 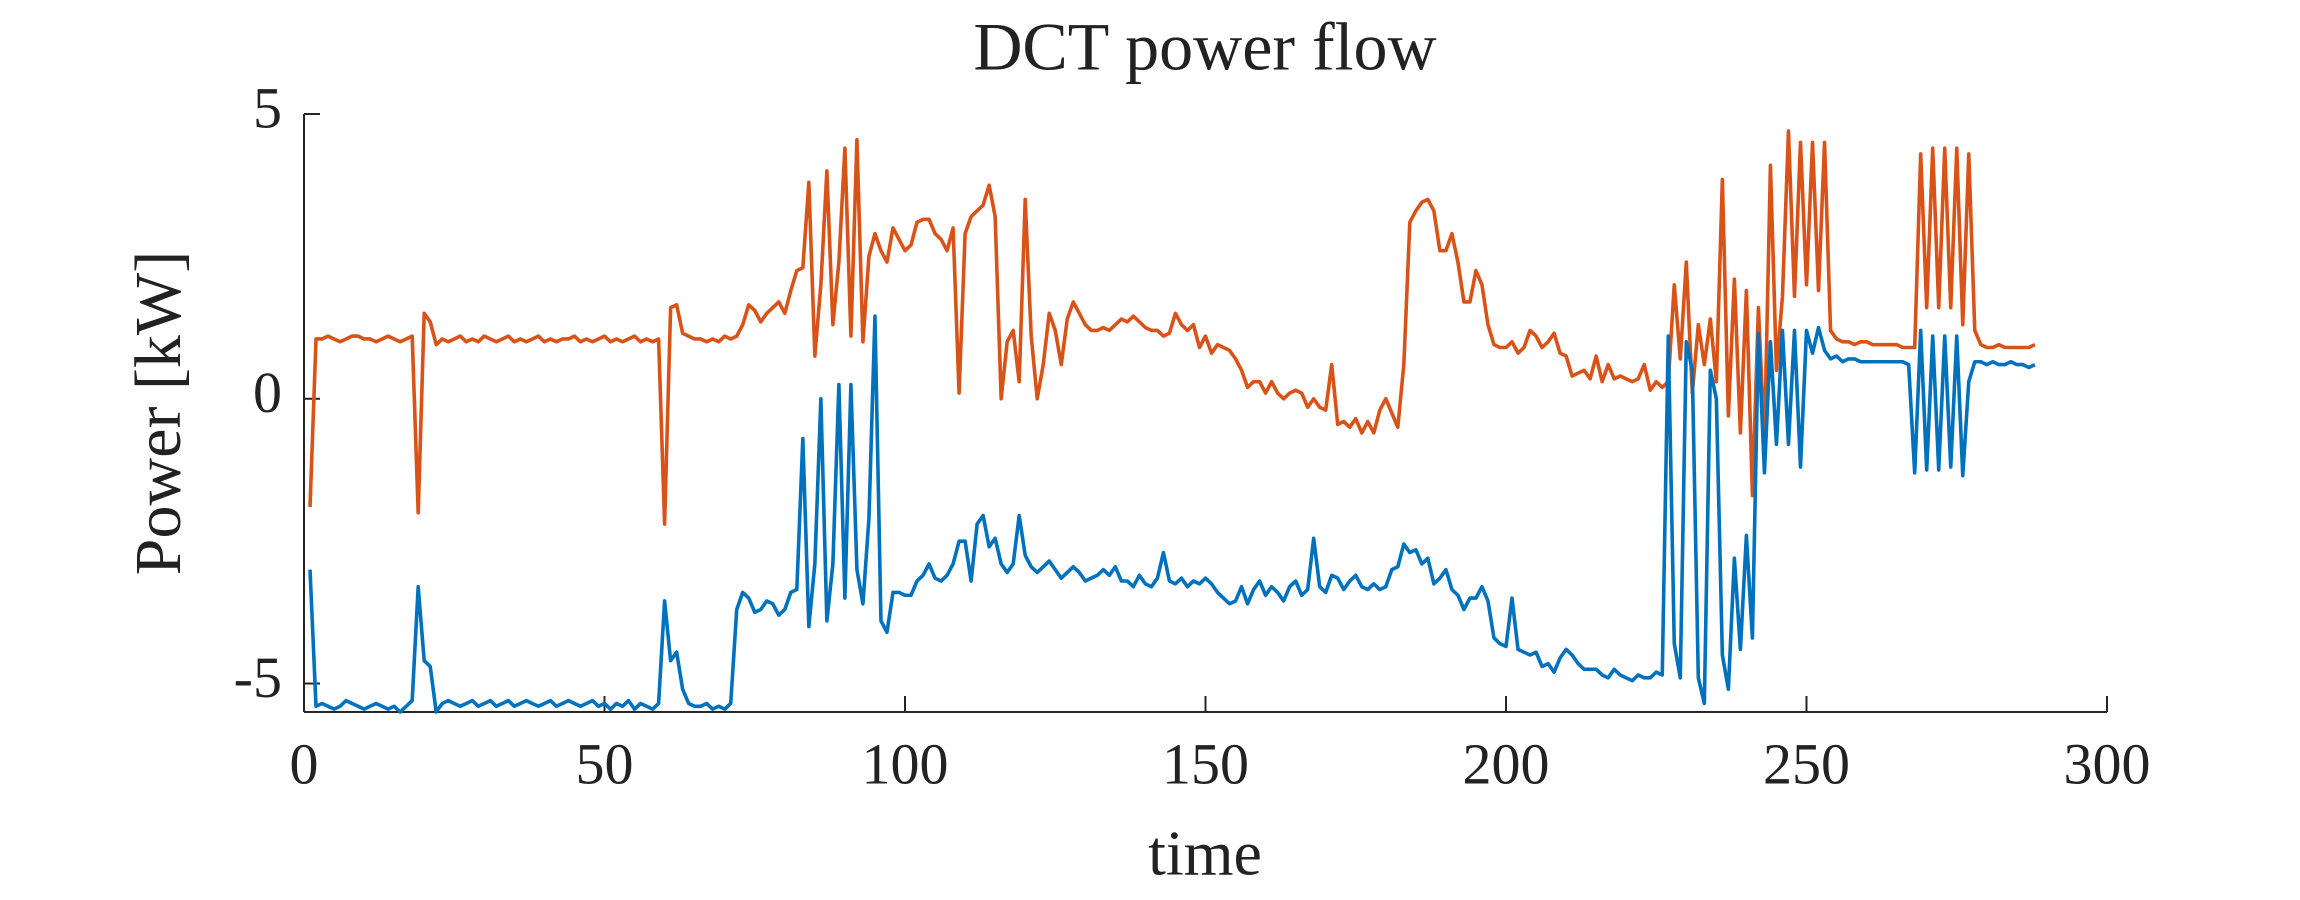 What do you see at coordinates (267, 107) in the screenshot?
I see `y-tick-label: 5` at bounding box center [267, 107].